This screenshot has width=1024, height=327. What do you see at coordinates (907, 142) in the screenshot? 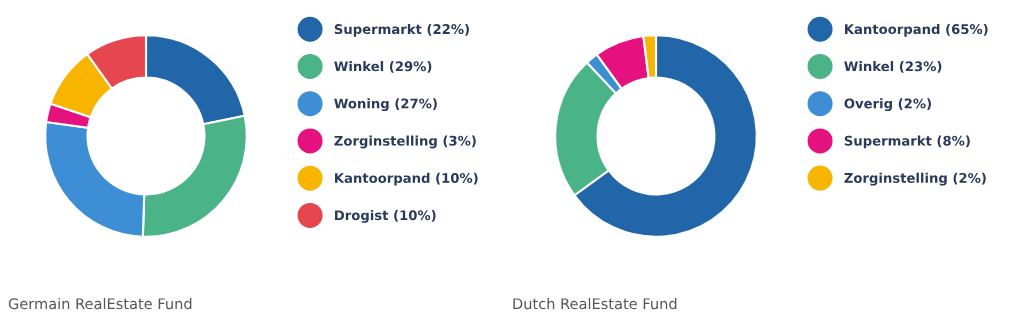
I see `legend-label: Supermarkt (8%)` at bounding box center [907, 142].